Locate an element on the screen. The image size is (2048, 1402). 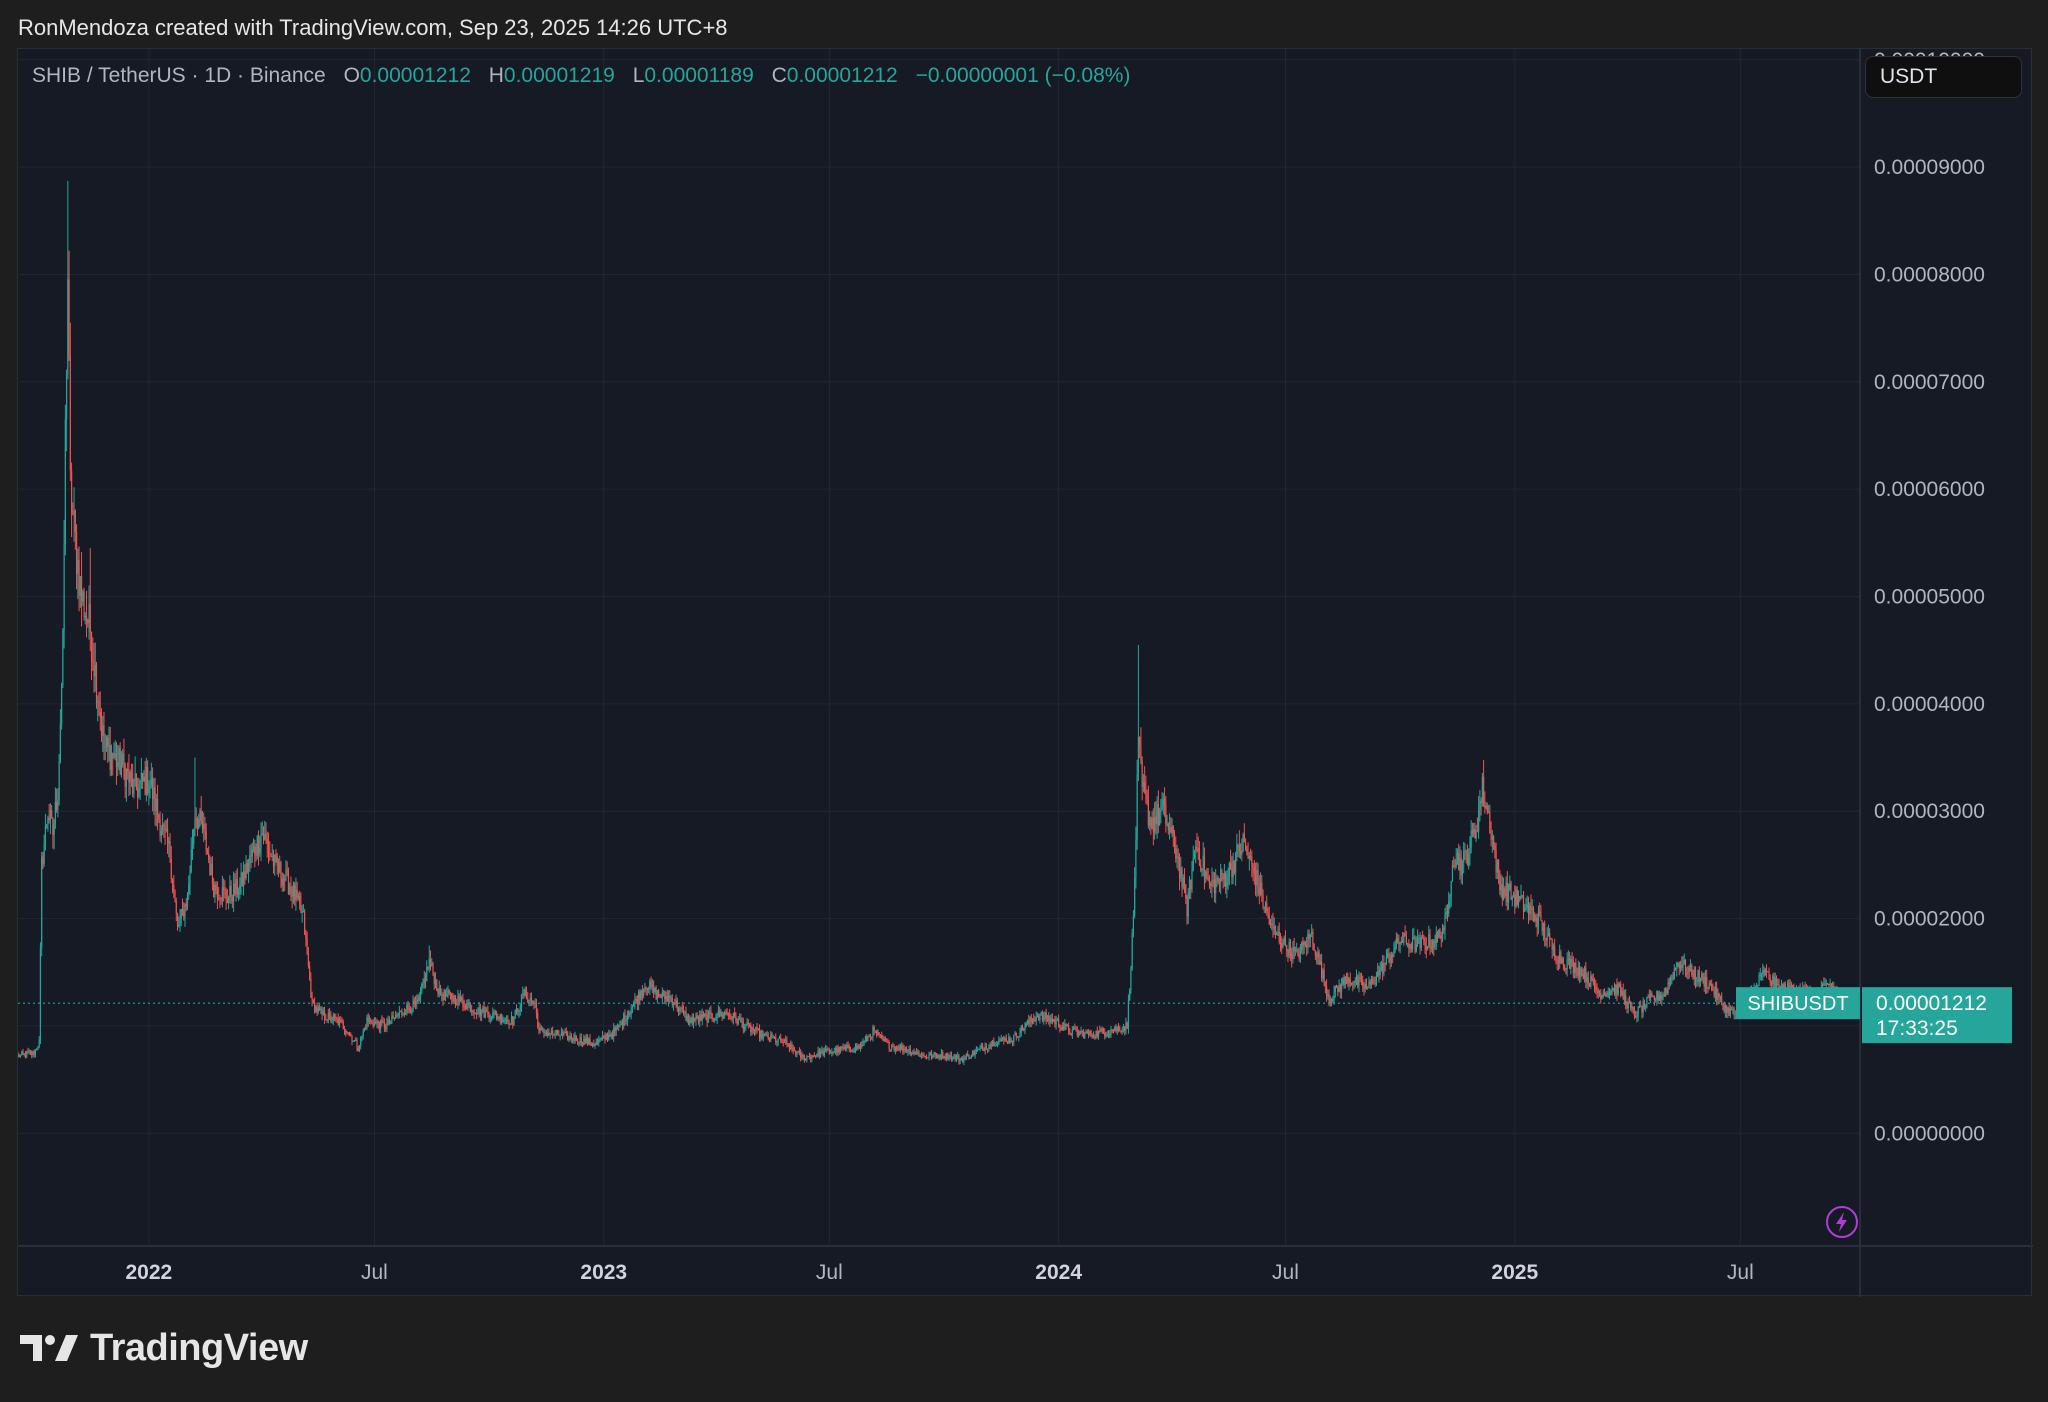
lightning-bolt-icon is located at coordinates (1842, 1222).